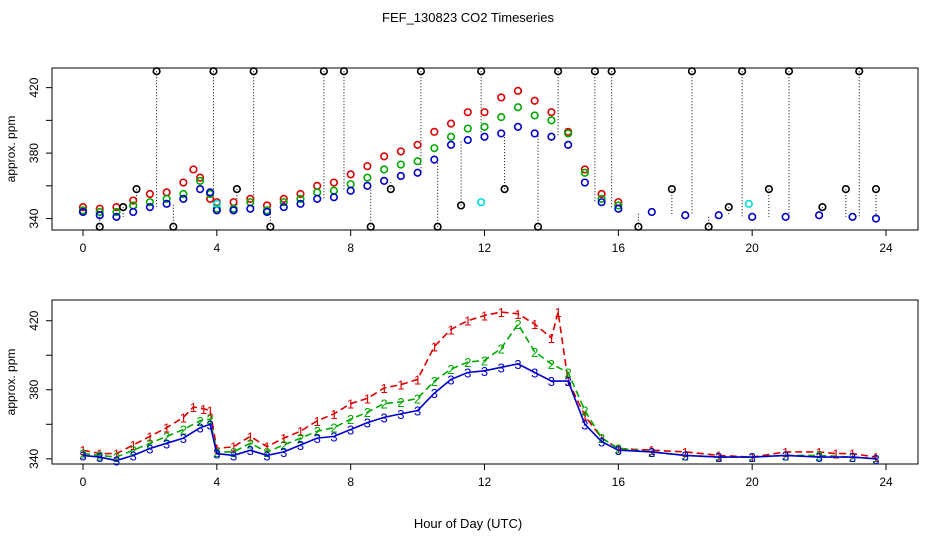 Image resolution: width=936 pixels, height=540 pixels. I want to click on panel-top-y-tick-label: 380, so click(34, 153).